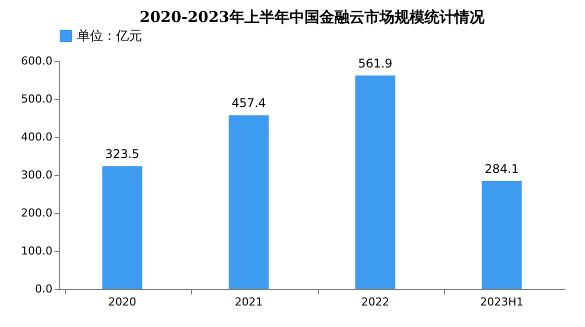 The height and width of the screenshot is (327, 585). Describe the element at coordinates (36, 213) in the screenshot. I see `y-tick-label: 200.0` at that location.